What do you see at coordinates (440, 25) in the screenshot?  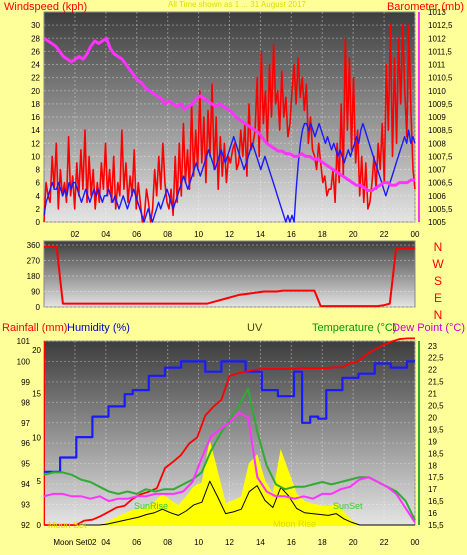 I see `barometer-y-tick-label: 1012,5` at bounding box center [440, 25].